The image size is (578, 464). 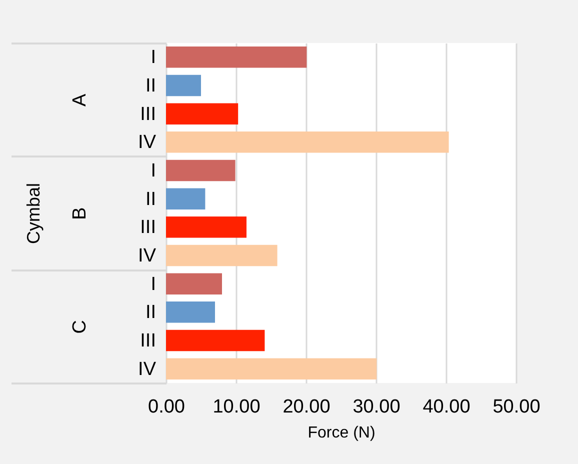 I want to click on series-label: III, so click(x=148, y=114).